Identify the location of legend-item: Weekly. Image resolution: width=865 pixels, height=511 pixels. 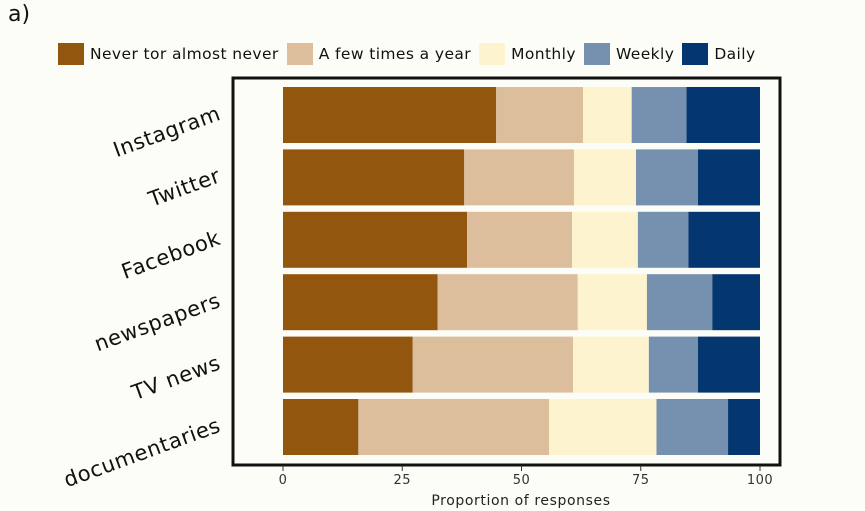
(629, 54).